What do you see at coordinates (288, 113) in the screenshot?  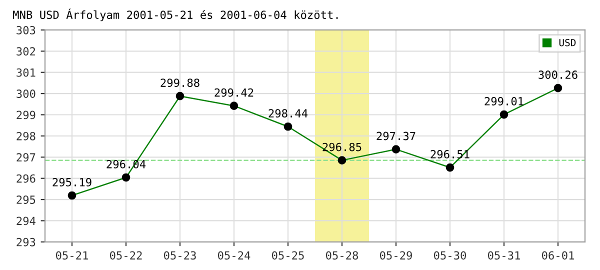 I see `data-label: 298.44` at bounding box center [288, 113].